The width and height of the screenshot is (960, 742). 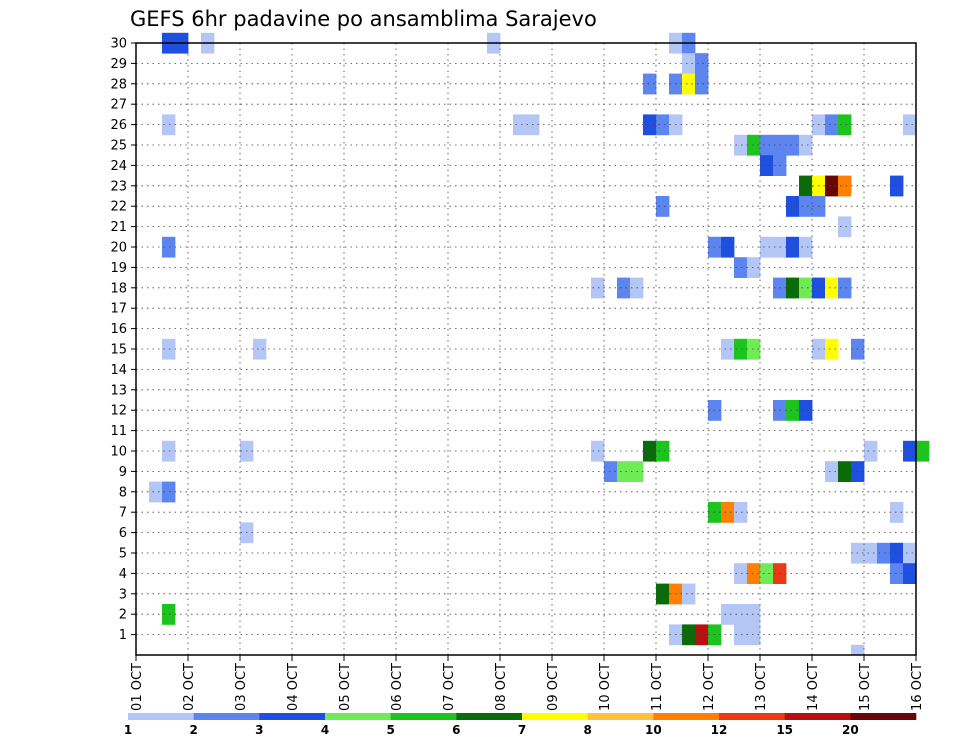 What do you see at coordinates (118, 390) in the screenshot?
I see `y-tick-label: 13` at bounding box center [118, 390].